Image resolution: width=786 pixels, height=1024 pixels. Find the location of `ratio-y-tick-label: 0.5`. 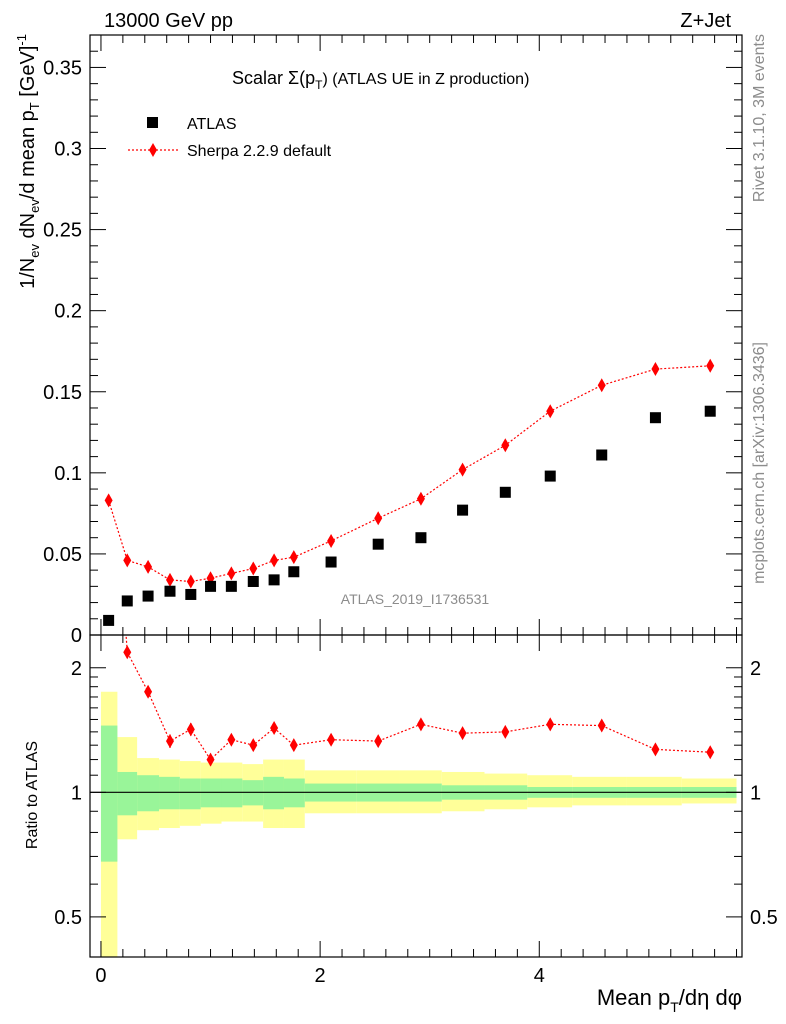

ratio-y-tick-label: 0.5 is located at coordinates (68, 918).